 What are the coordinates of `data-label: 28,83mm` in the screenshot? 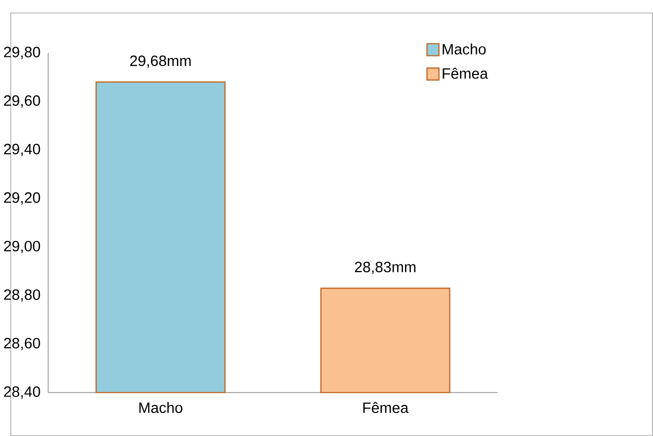 It's located at (385, 268).